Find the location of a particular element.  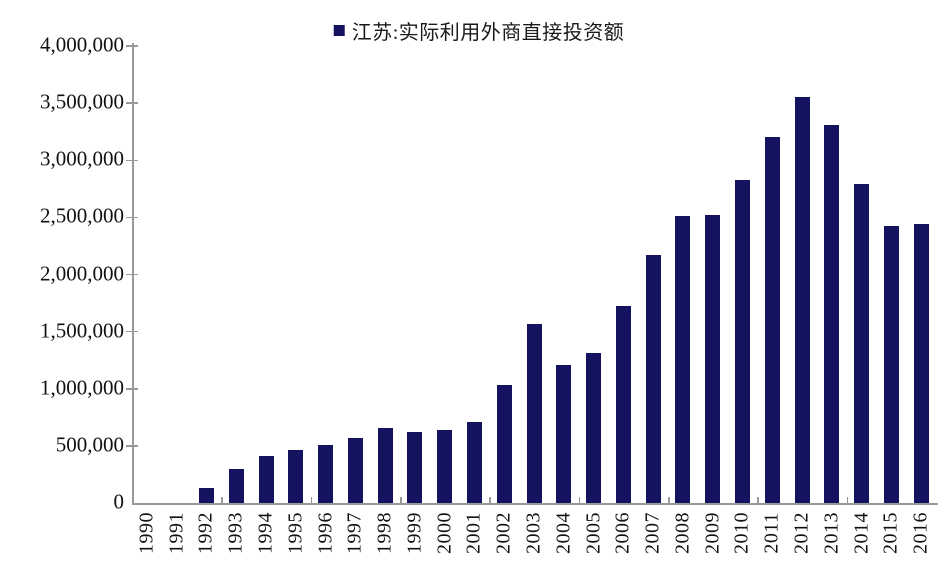

bar-2002 is located at coordinates (504, 444).